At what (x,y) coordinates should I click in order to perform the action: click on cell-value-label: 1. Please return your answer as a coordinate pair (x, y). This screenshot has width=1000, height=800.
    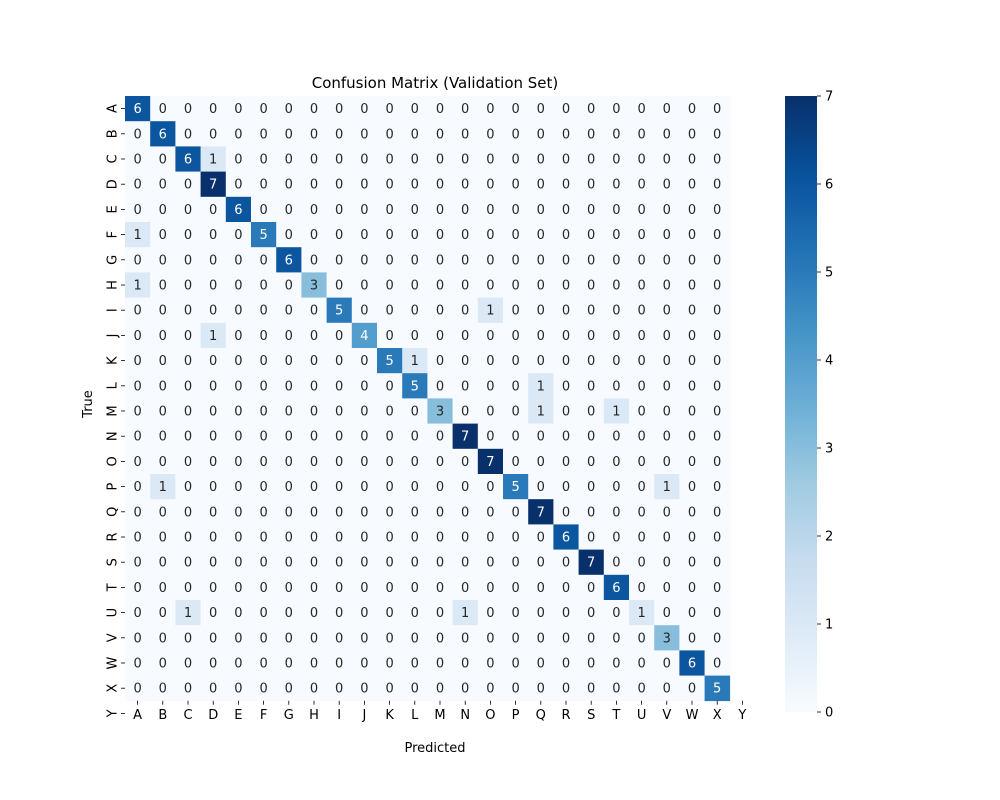
    Looking at the image, I should click on (213, 160).